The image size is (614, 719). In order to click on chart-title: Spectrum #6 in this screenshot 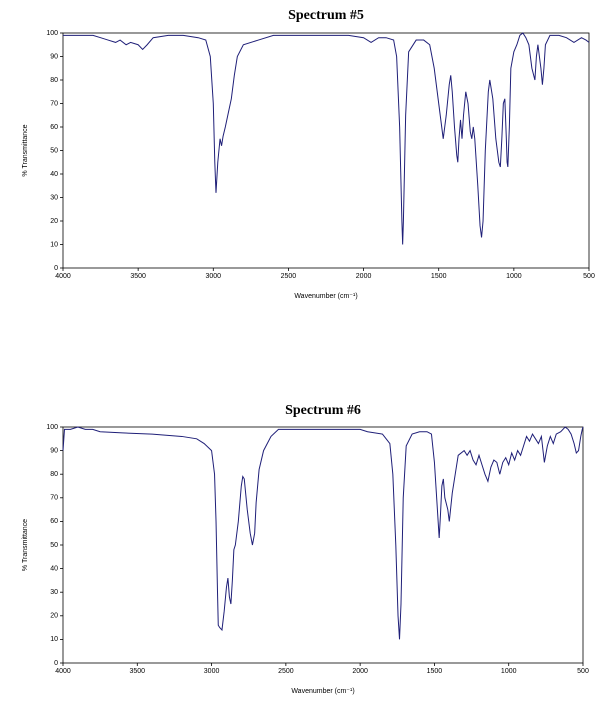, I will do `click(323, 410)`.